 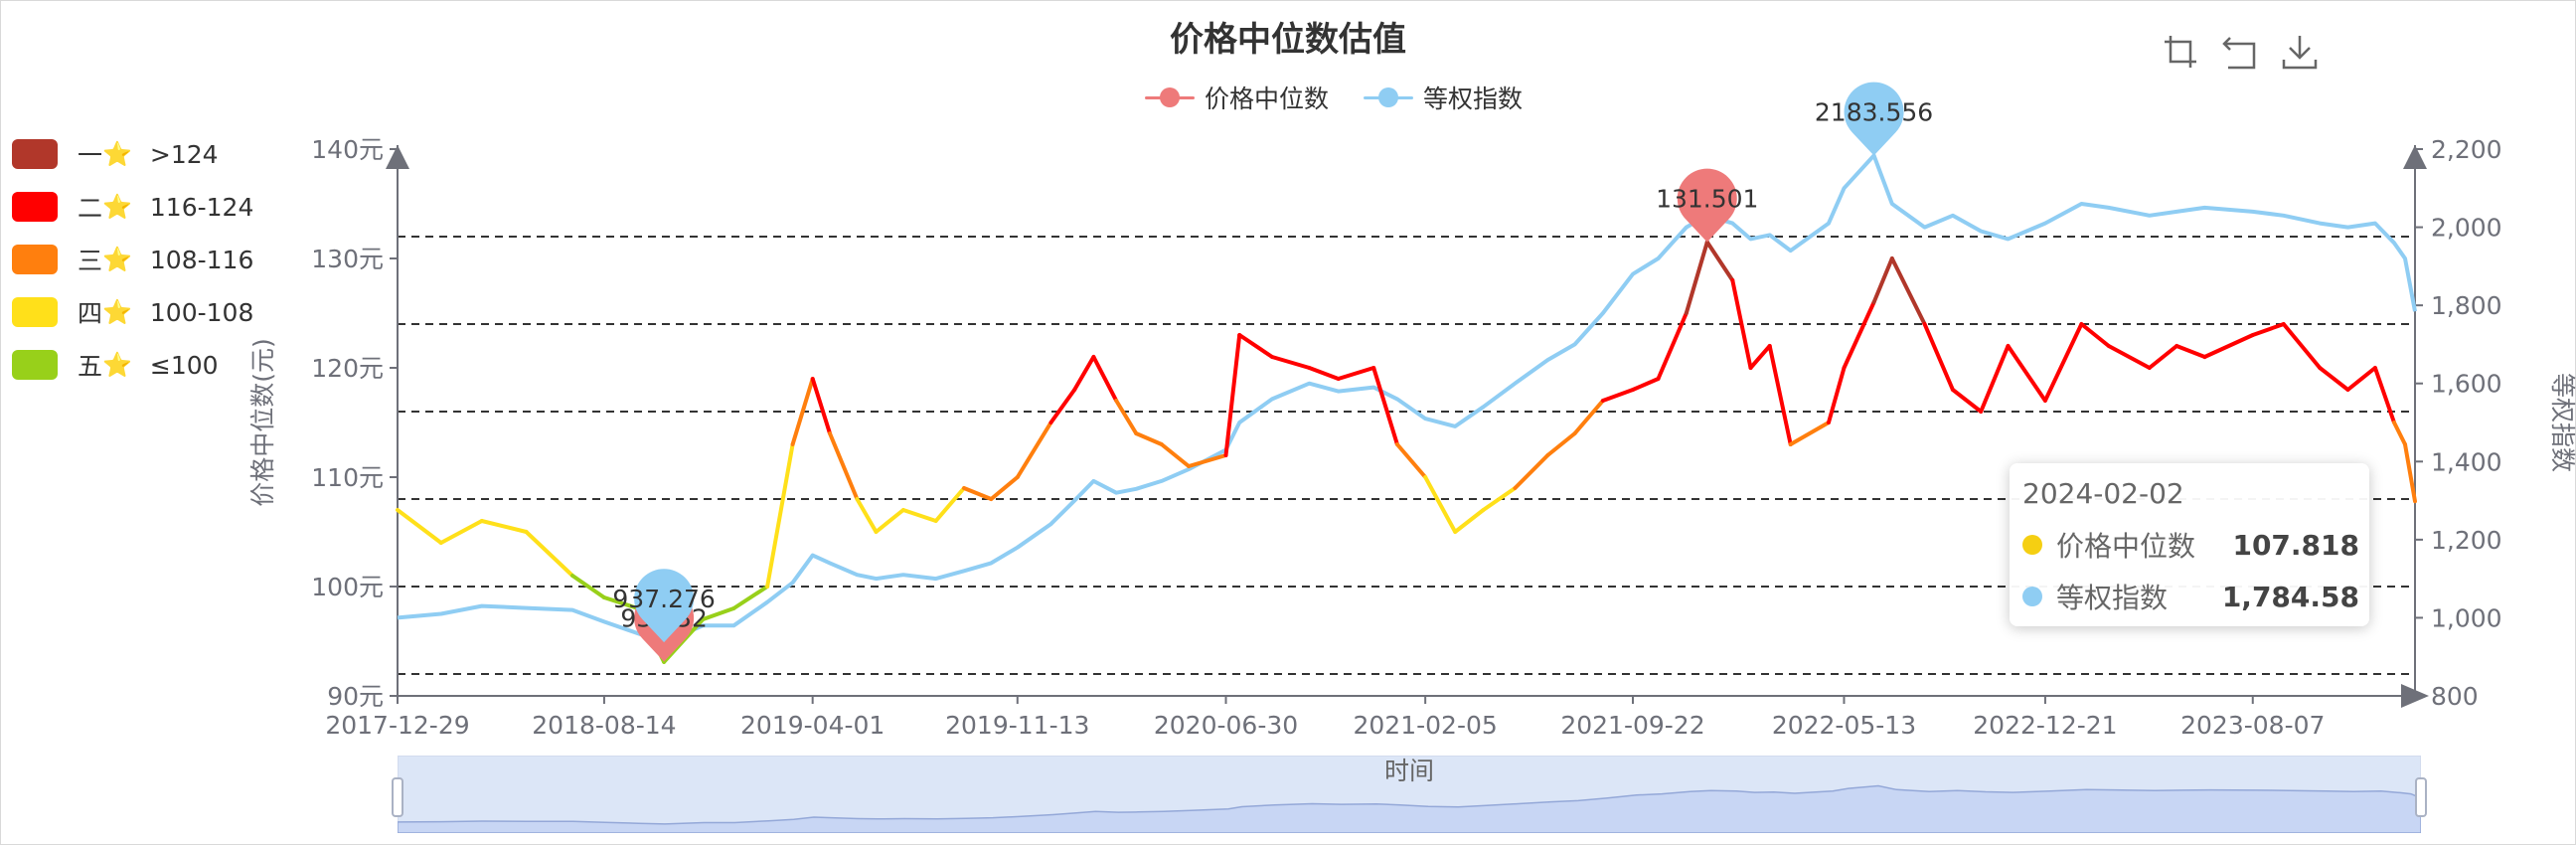 I want to click on y-right-tick-label: 2,200, so click(x=2466, y=149).